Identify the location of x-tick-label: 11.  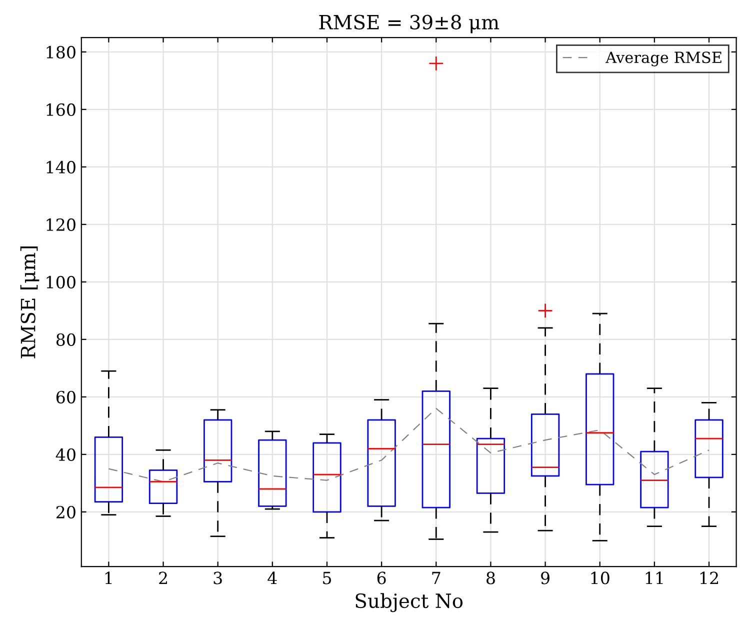
(654, 578).